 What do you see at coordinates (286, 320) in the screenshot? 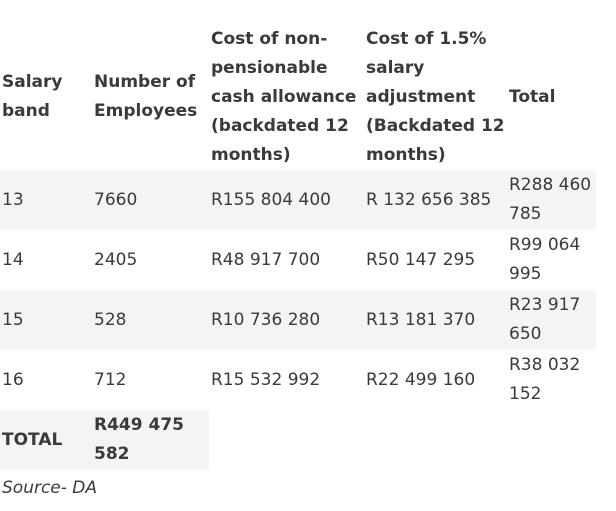
I see `cell-cash-allowance: R10 736 280` at bounding box center [286, 320].